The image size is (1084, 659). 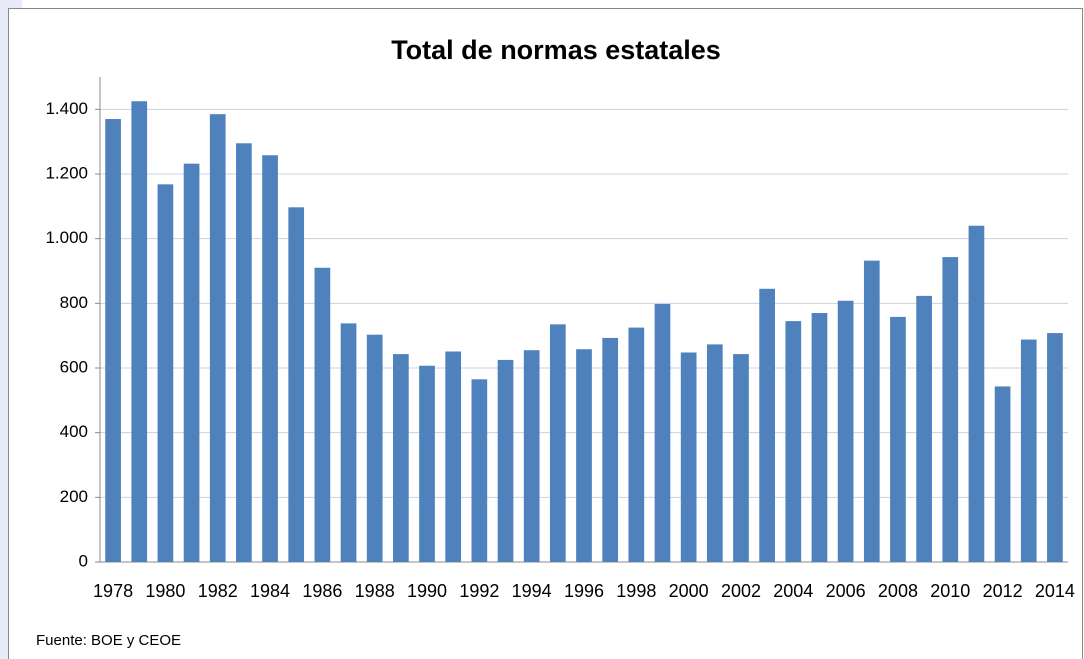 What do you see at coordinates (108, 640) in the screenshot?
I see `source-note: Fuente: BOE y CEOE` at bounding box center [108, 640].